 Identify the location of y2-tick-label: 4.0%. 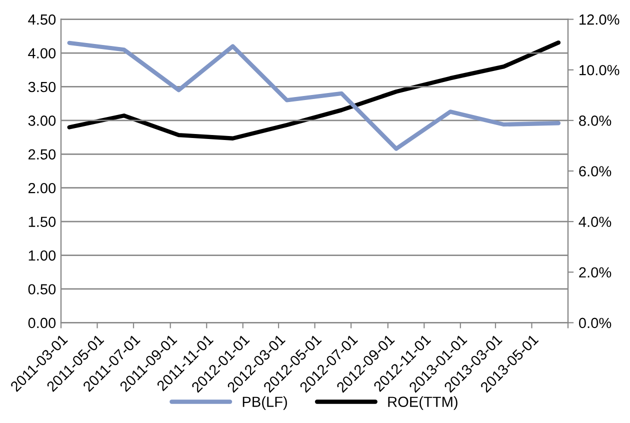
(595, 221).